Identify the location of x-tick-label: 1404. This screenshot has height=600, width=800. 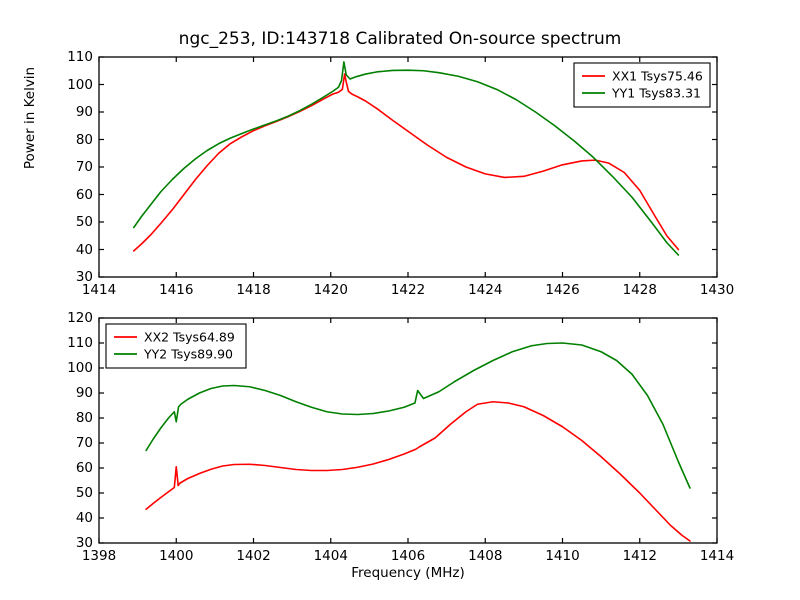
(330, 556).